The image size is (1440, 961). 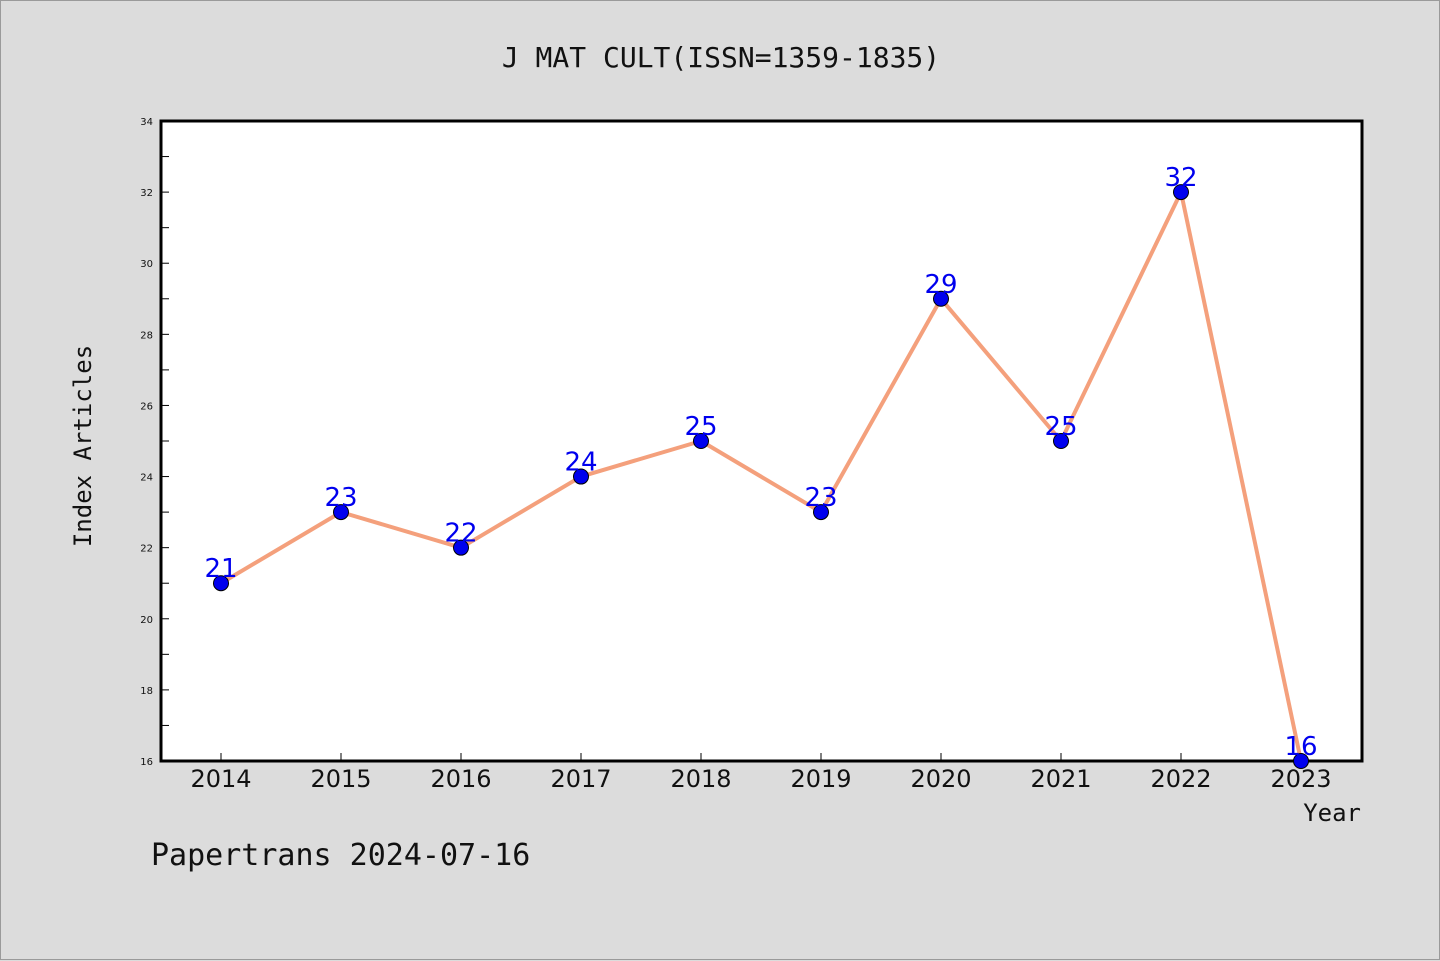 I want to click on y-tick-label: 20, so click(x=146, y=620).